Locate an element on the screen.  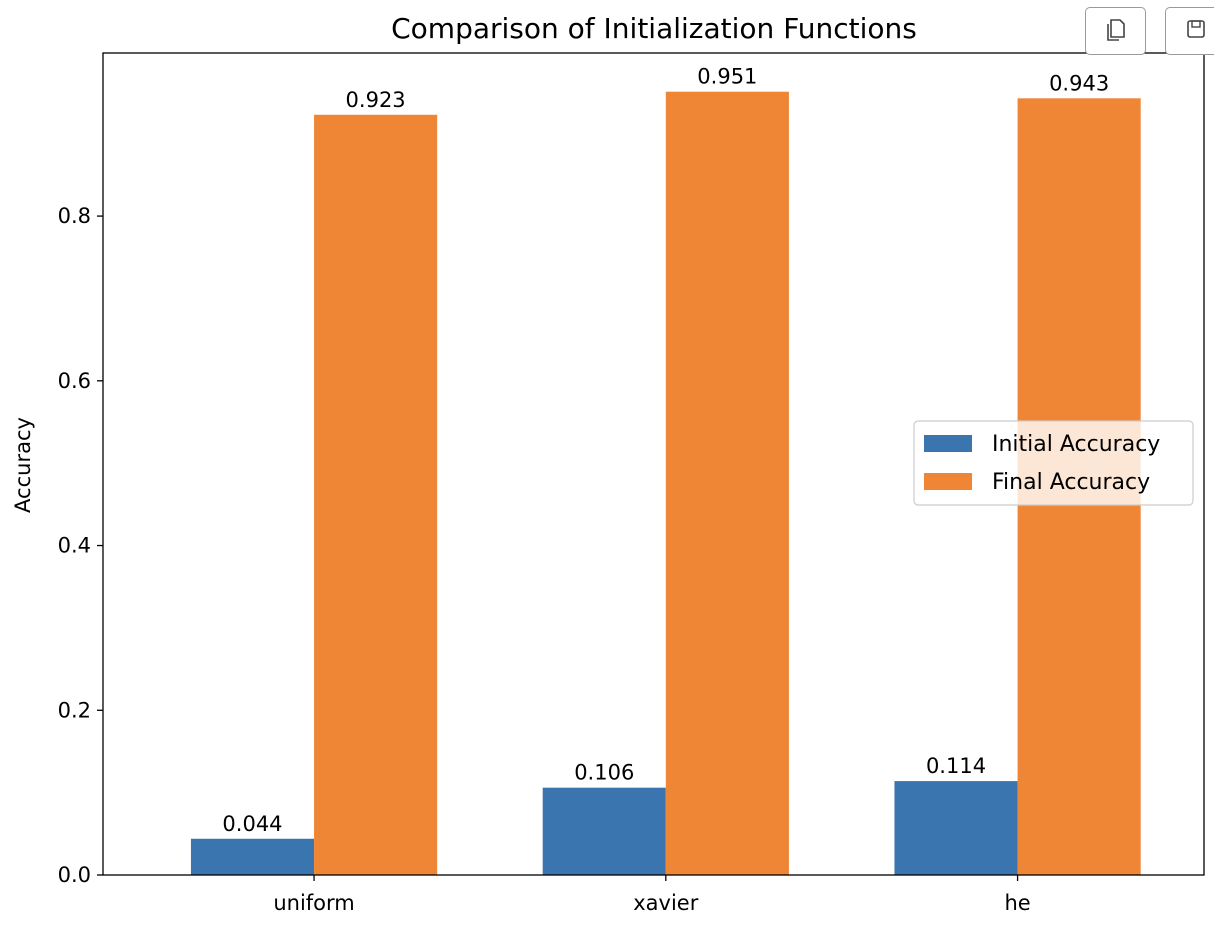
copy-button is located at coordinates (1115, 31).